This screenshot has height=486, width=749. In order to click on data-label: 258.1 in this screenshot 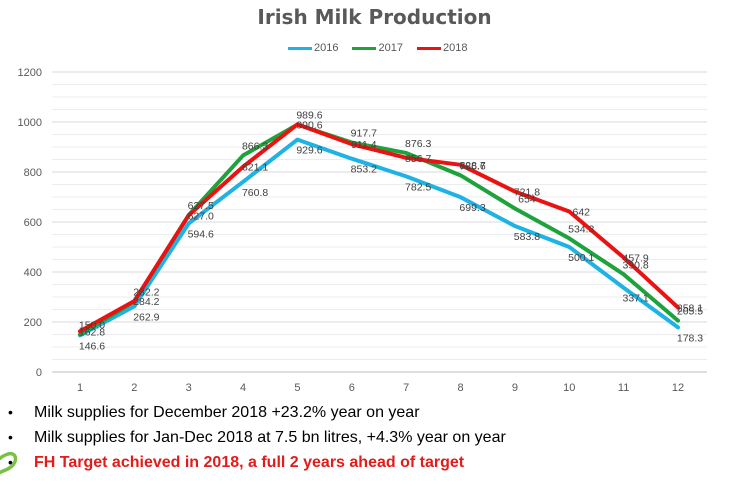, I will do `click(690, 308)`.